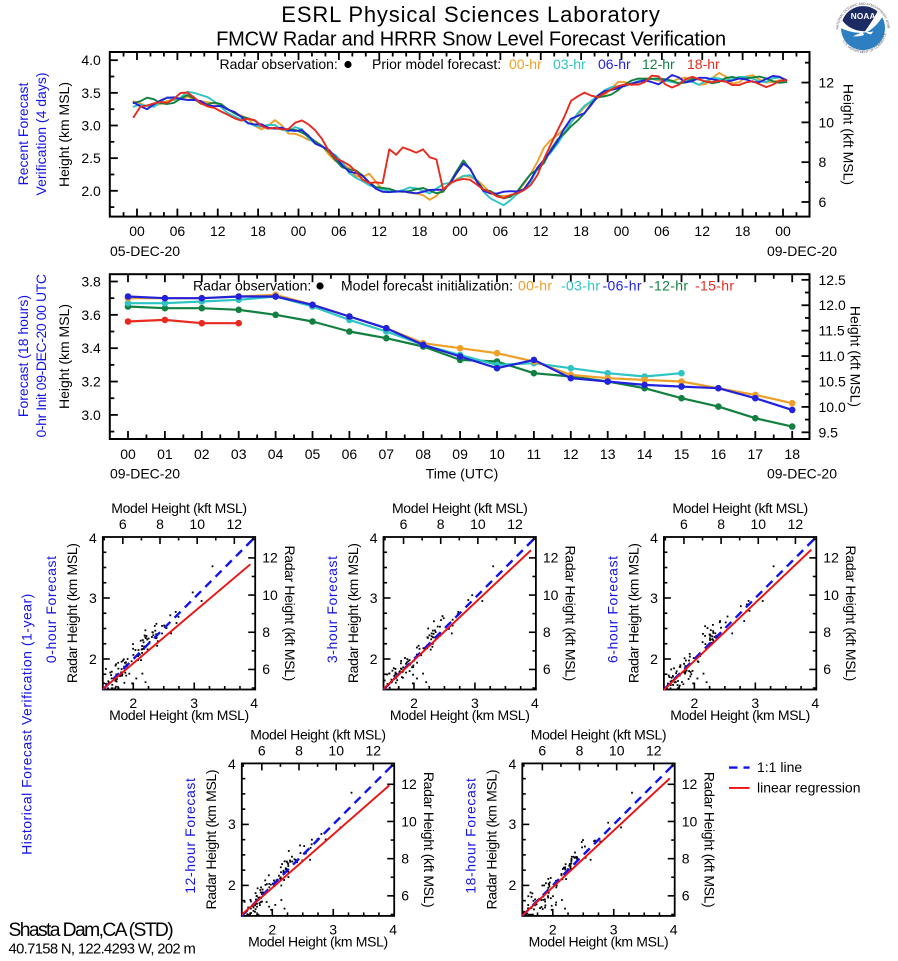  What do you see at coordinates (580, 286) in the screenshot?
I see `svg-text: -03-hr` at bounding box center [580, 286].